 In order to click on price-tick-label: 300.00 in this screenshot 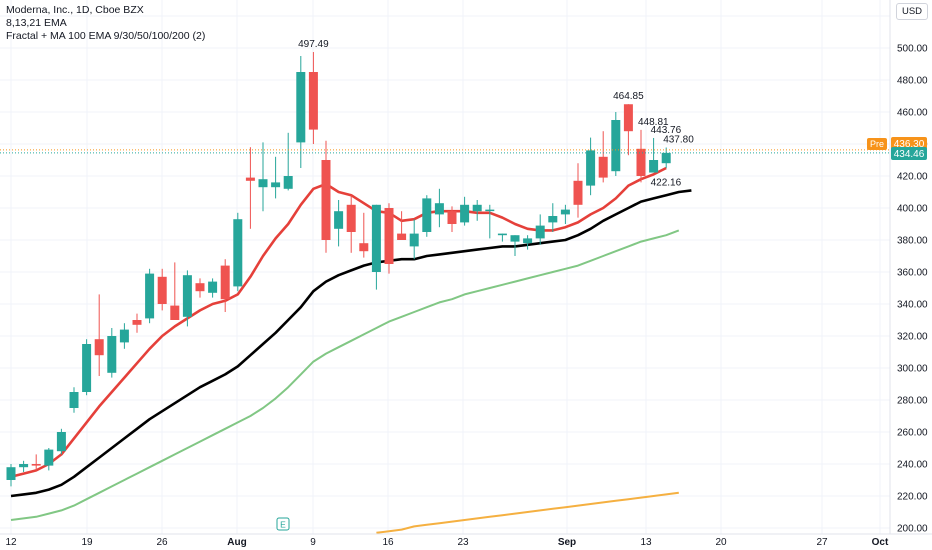, I will do `click(912, 369)`.